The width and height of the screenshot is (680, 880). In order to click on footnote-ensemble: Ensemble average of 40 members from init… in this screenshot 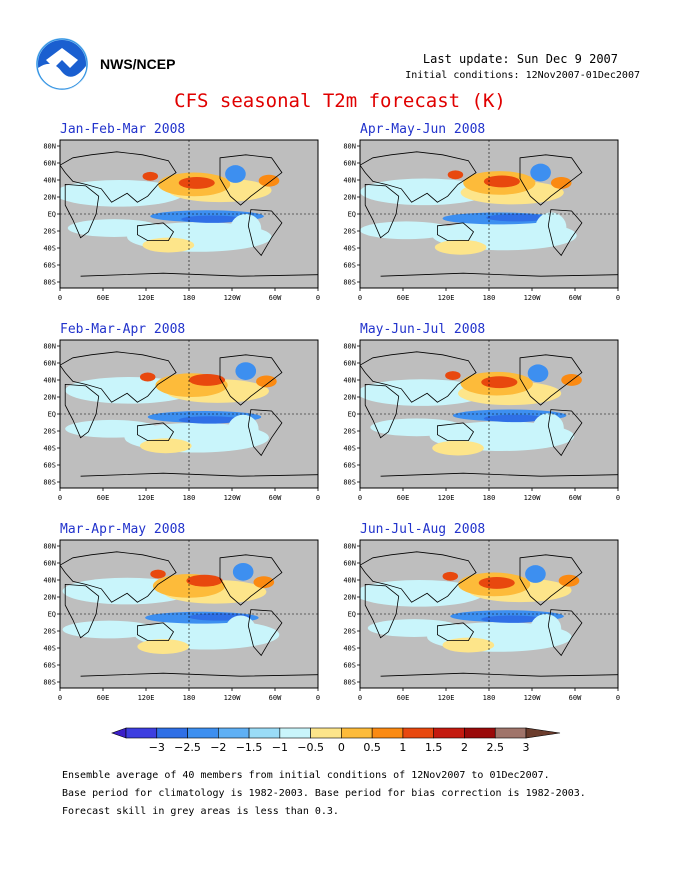, I will do `click(306, 775)`.